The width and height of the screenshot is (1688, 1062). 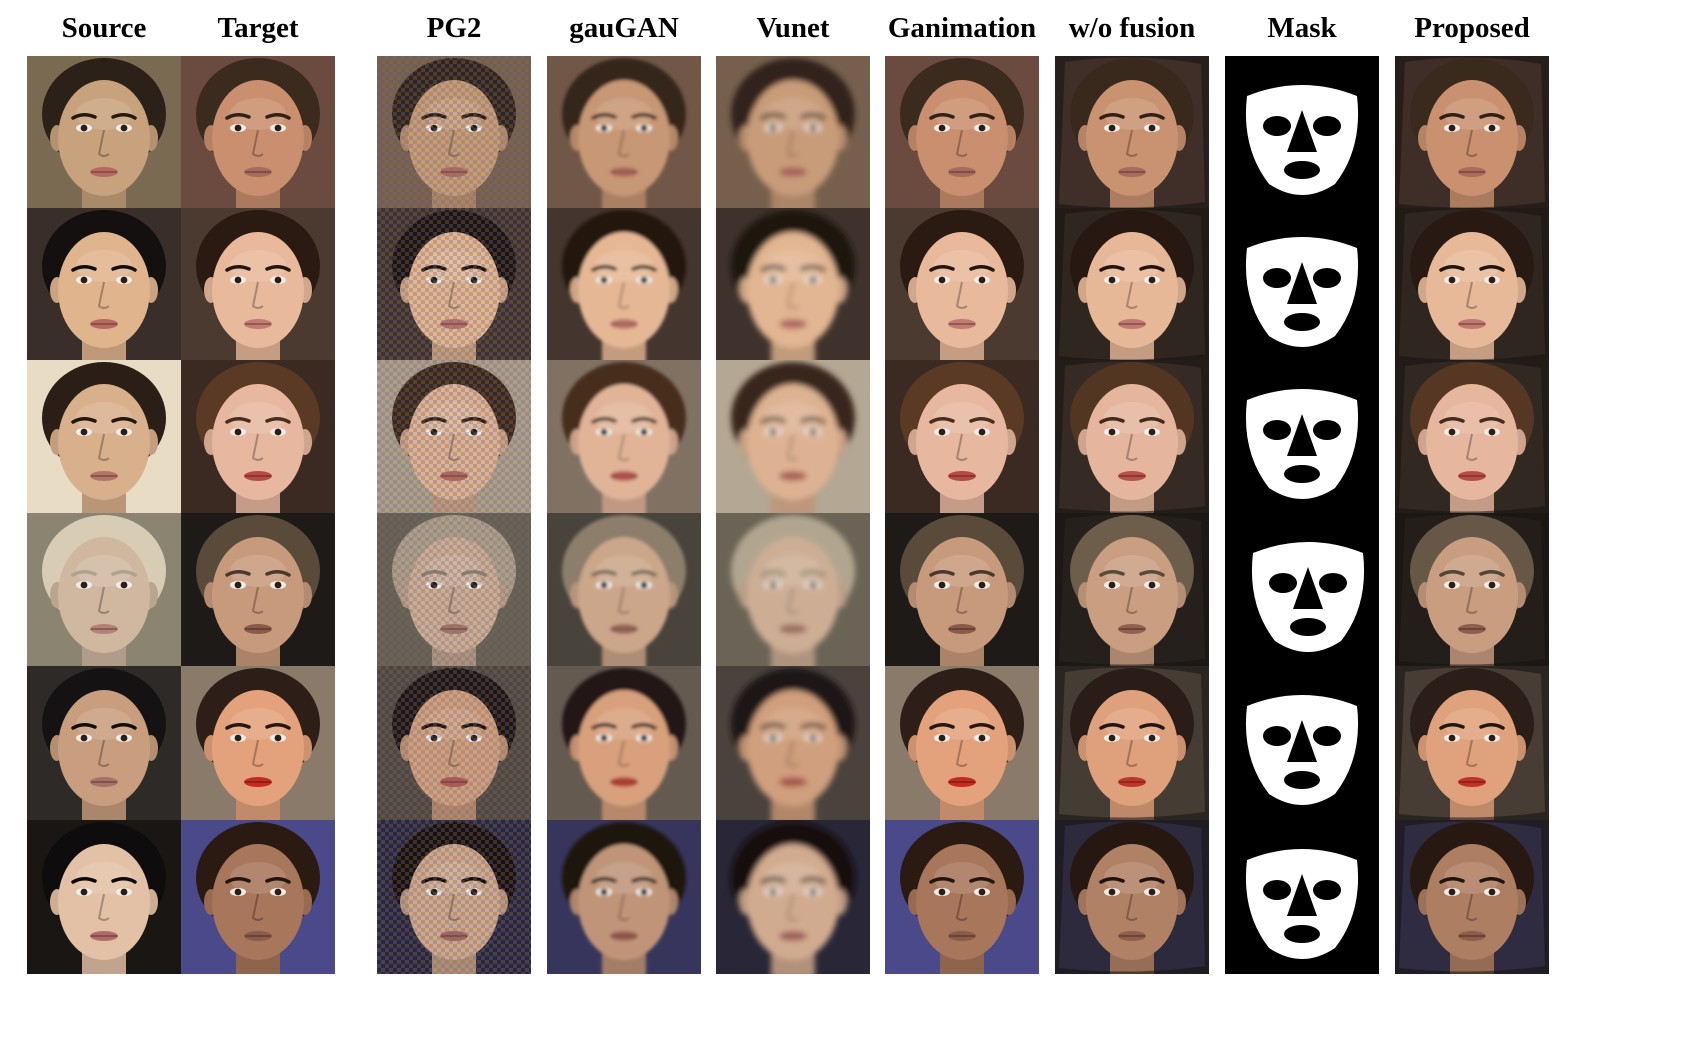 What do you see at coordinates (104, 28) in the screenshot?
I see `column-header-source: Source` at bounding box center [104, 28].